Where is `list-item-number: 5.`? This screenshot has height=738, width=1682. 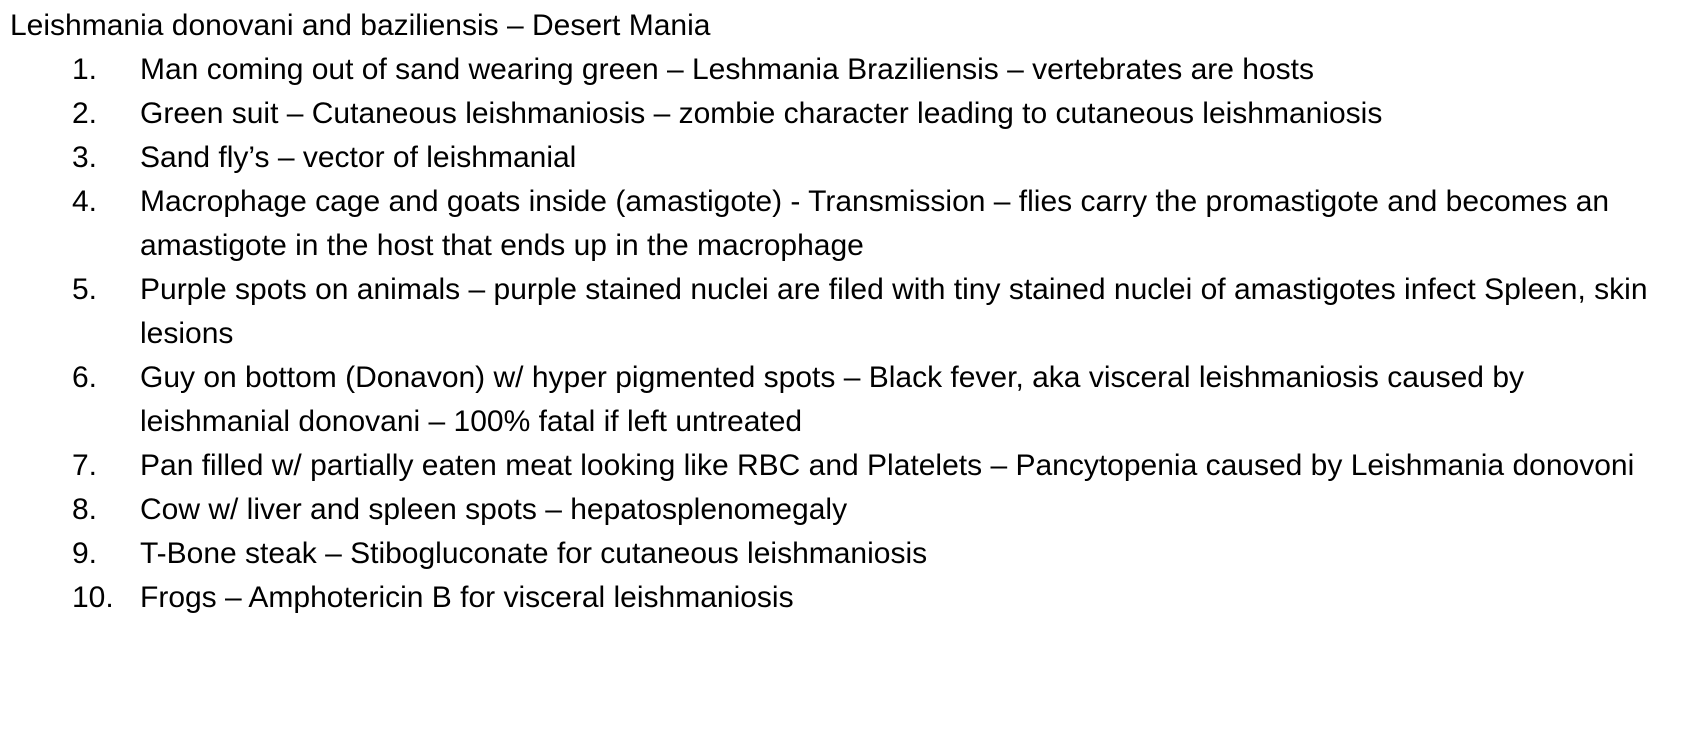
list-item-number: 5. is located at coordinates (85, 289).